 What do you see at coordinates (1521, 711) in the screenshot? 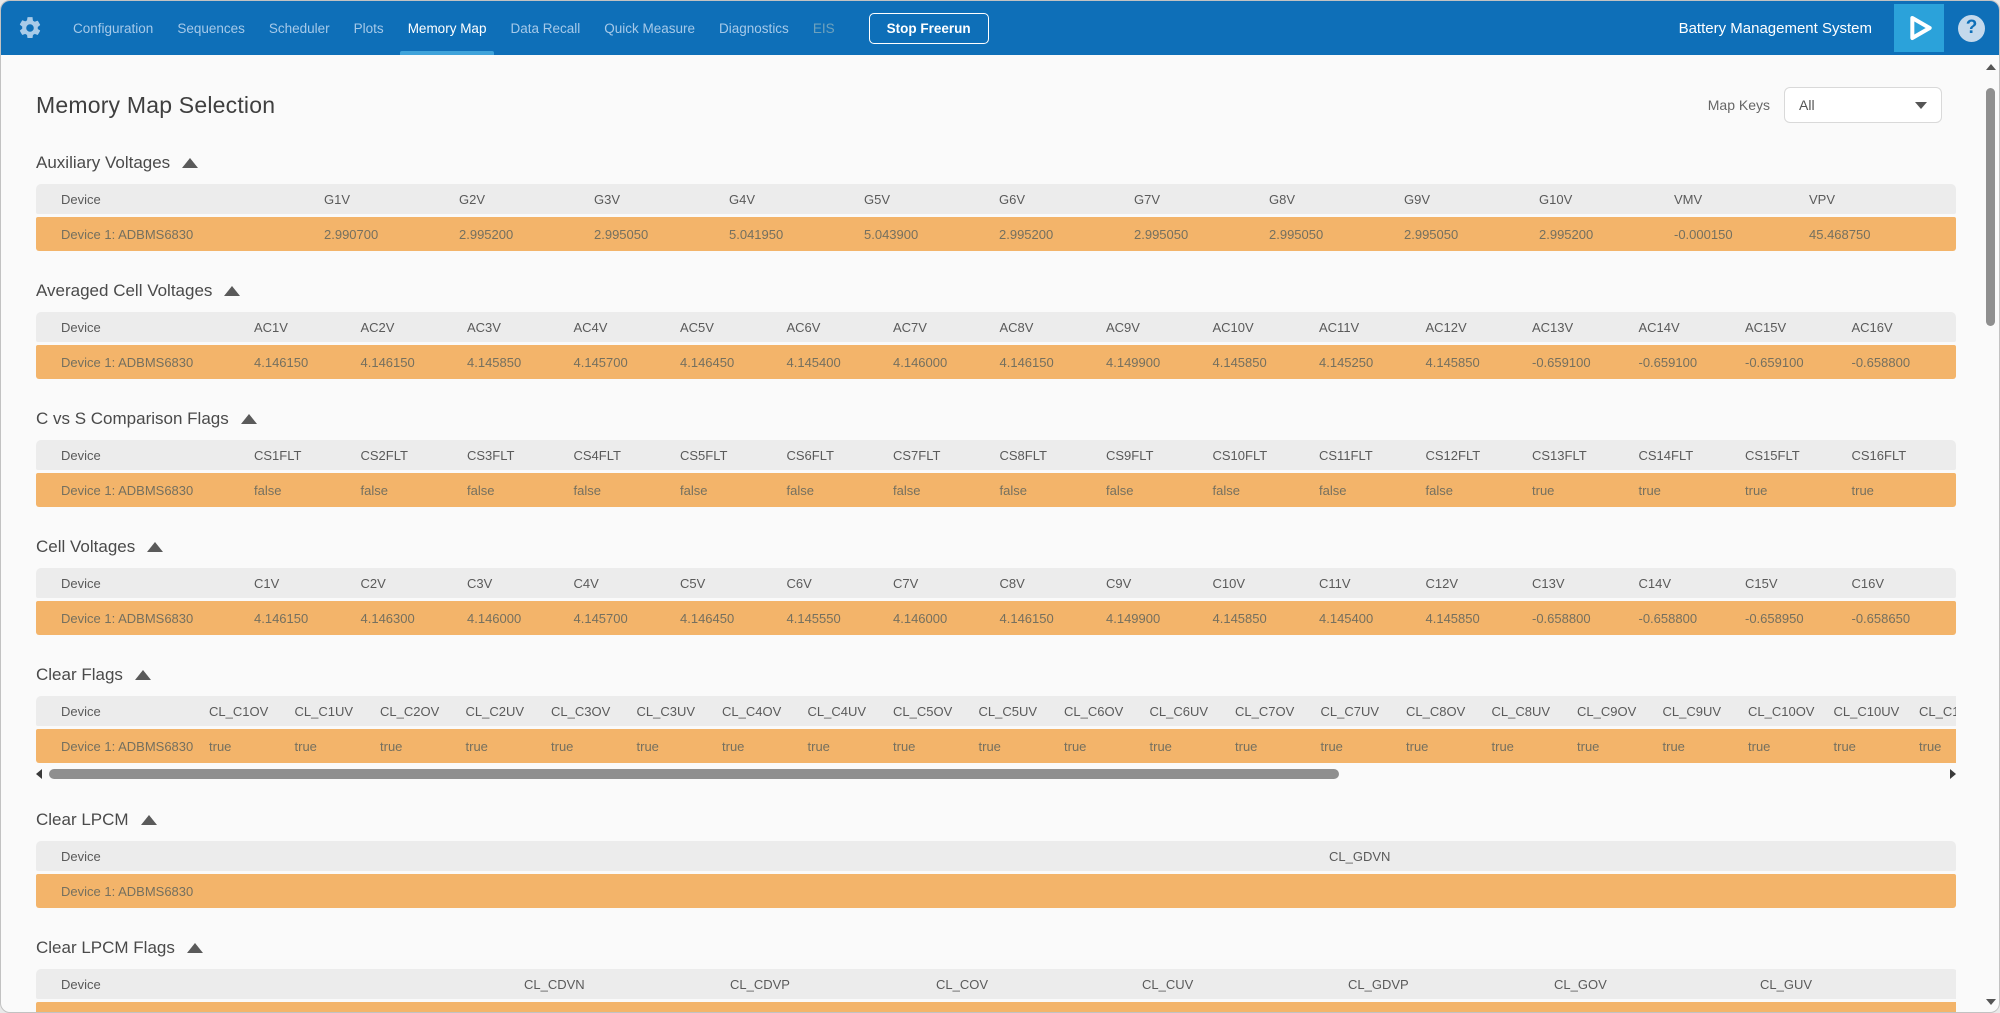
I see `column-header: CL_C8UV` at bounding box center [1521, 711].